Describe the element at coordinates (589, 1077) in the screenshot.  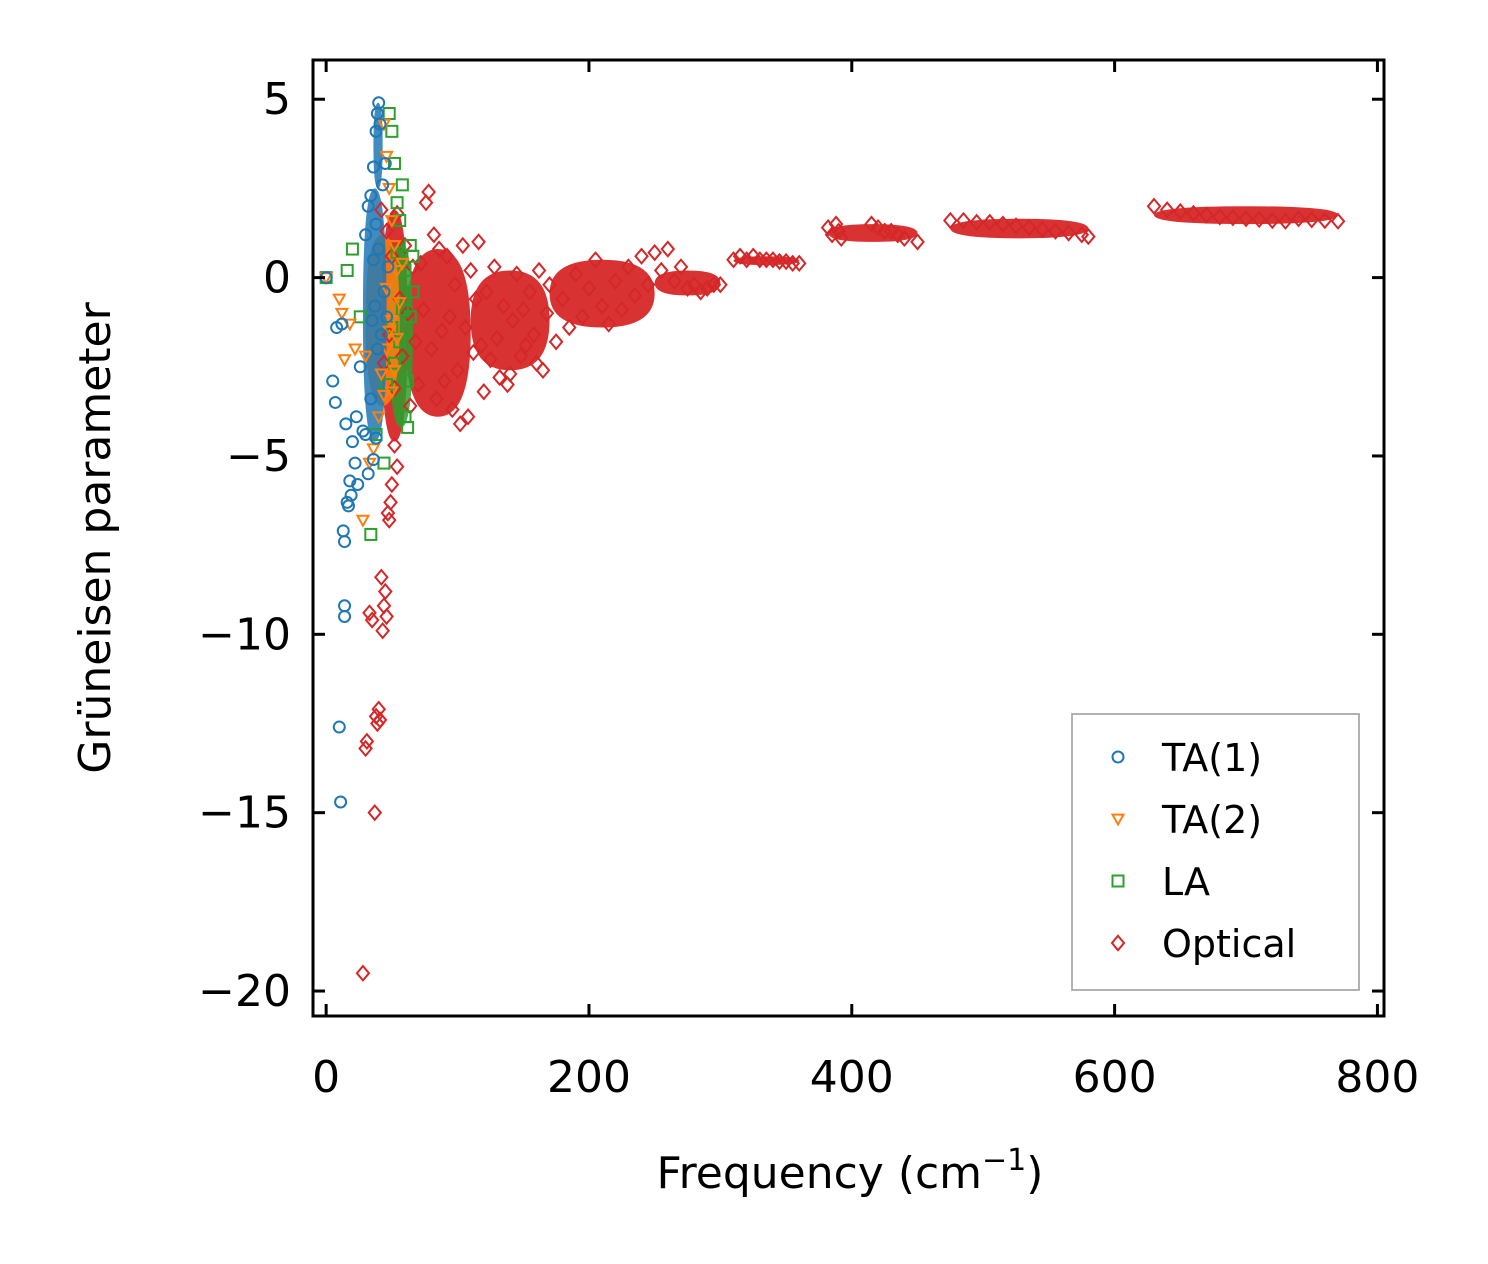
I see `x-tick-label: 200` at that location.